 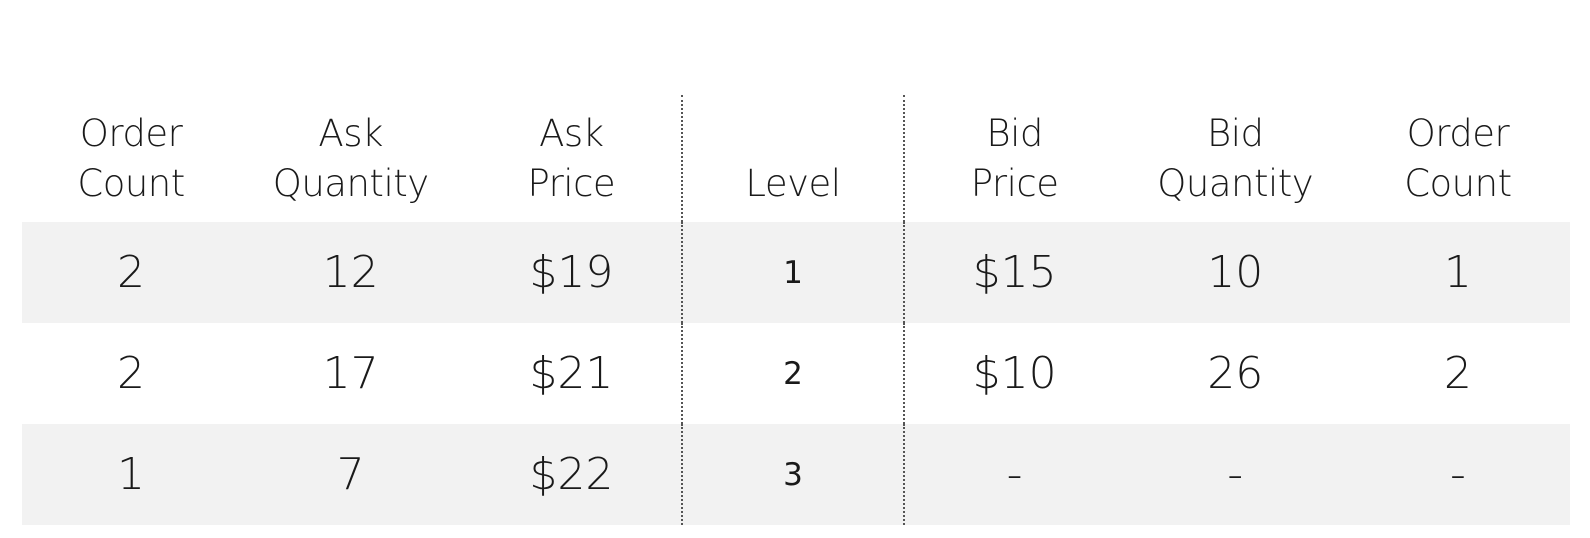 What do you see at coordinates (351, 474) in the screenshot?
I see `cell-ask-quantity: 7` at bounding box center [351, 474].